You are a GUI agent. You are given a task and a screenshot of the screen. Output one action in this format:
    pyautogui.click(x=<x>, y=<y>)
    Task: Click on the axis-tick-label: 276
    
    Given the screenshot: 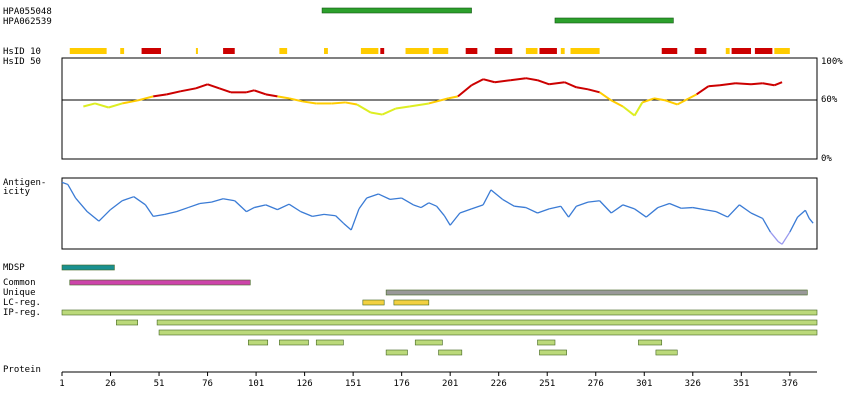 What is the action you would take?
    pyautogui.click(x=596, y=384)
    